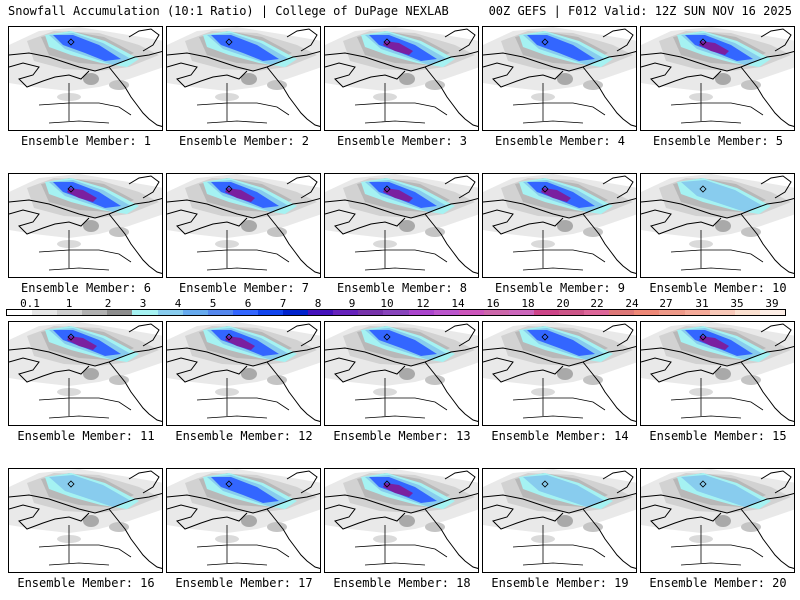 Image resolution: width=800 pixels, height=600 pixels. What do you see at coordinates (402, 583) in the screenshot?
I see `ensemble-member-label: Ensemble Member: 18` at bounding box center [402, 583].